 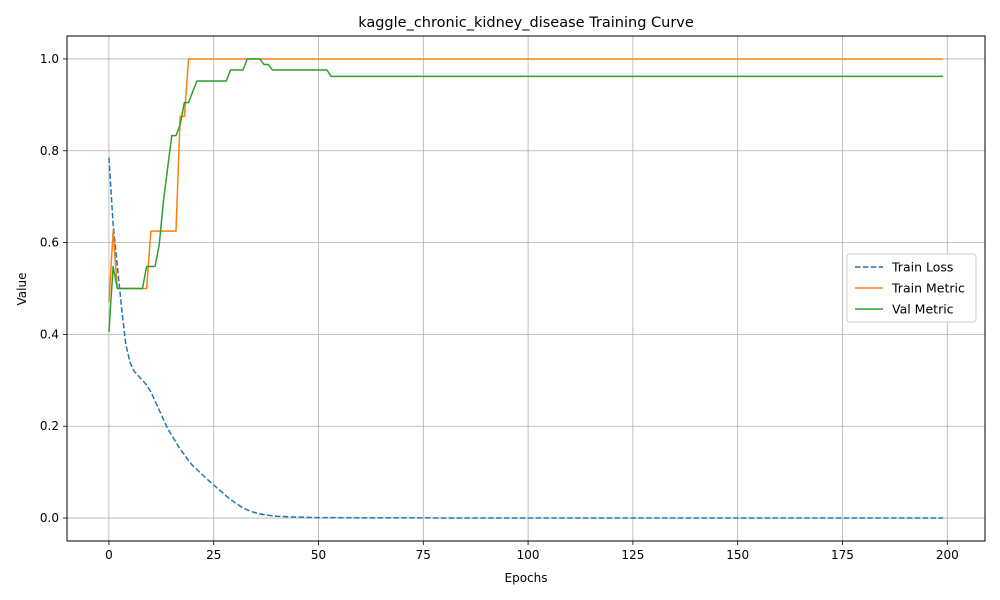 What do you see at coordinates (49, 426) in the screenshot?
I see `y-tick-label: 0.2` at bounding box center [49, 426].